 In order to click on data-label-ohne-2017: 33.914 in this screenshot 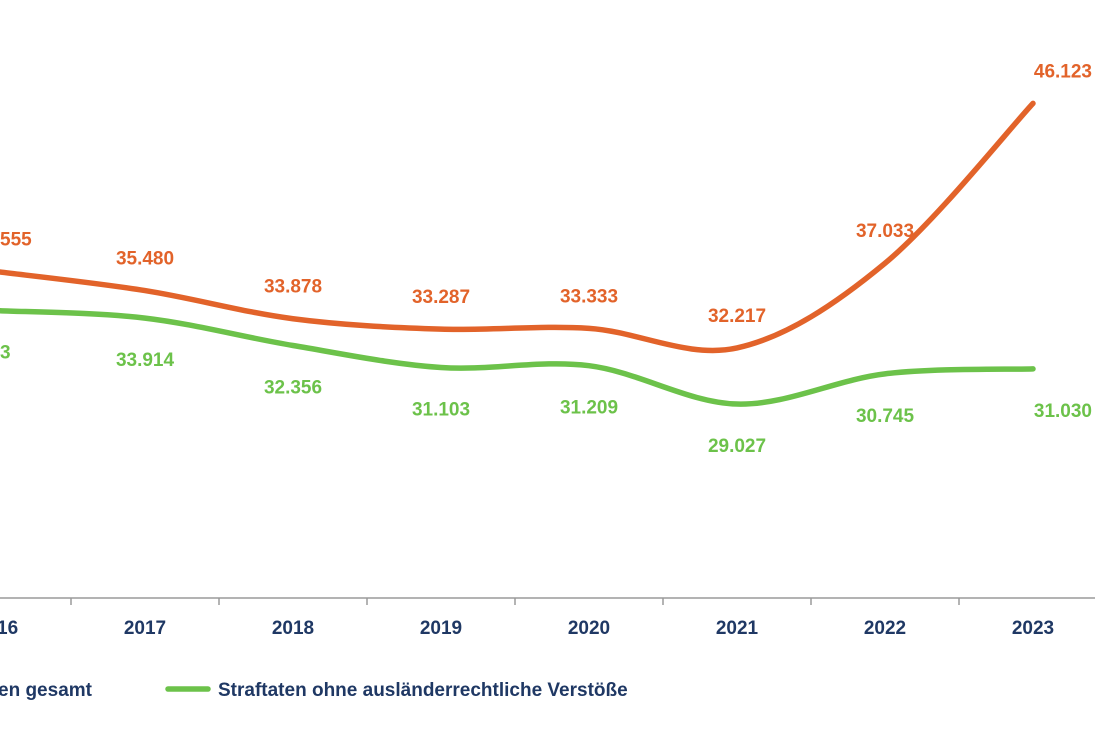, I will do `click(145, 360)`.